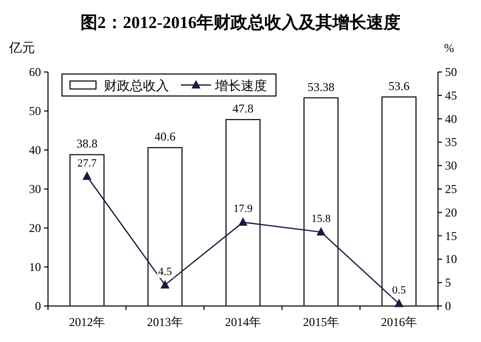 The image size is (481, 342). I want to click on y2-tick-label: 50, so click(451, 72).